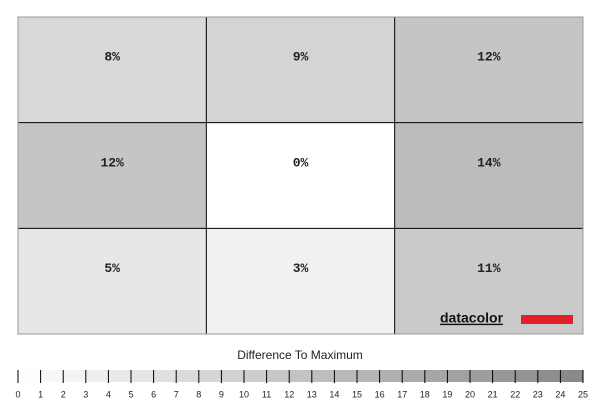 This screenshot has width=600, height=410. I want to click on colorbar-title: Difference To Maximum, so click(300, 355).